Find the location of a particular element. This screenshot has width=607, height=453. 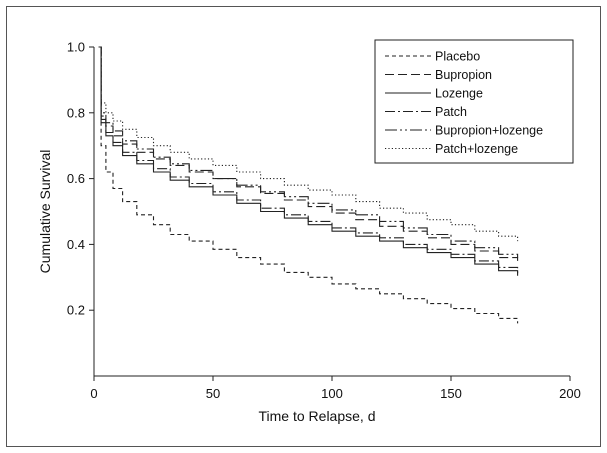

x-tick-label: 100 is located at coordinates (332, 393).